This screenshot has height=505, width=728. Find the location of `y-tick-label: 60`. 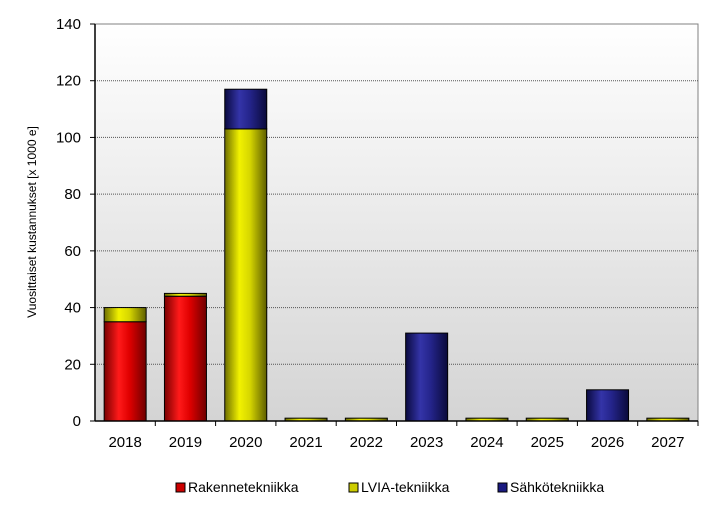

y-tick-label: 60 is located at coordinates (72, 251).